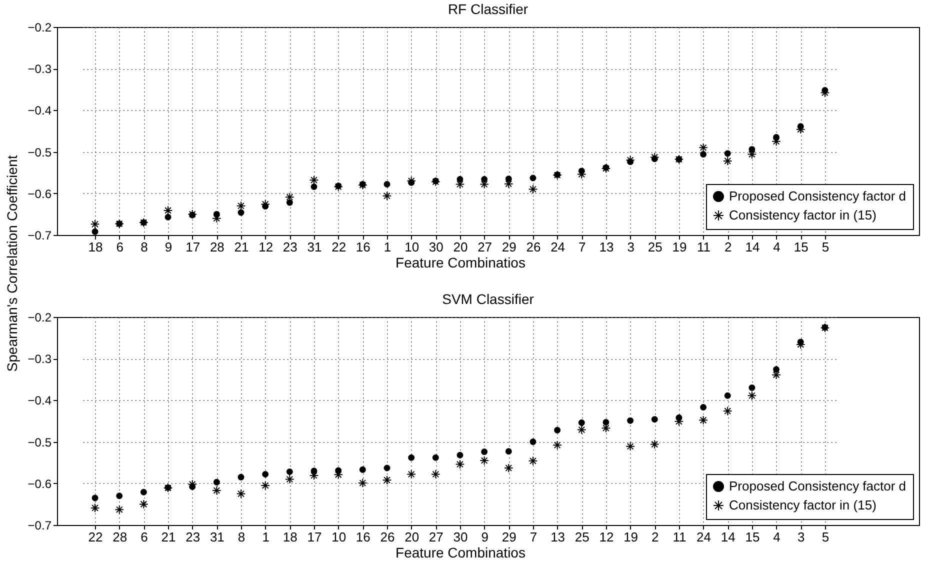 The image size is (943, 573). I want to click on chart-title: RF Classifier, so click(488, 9).